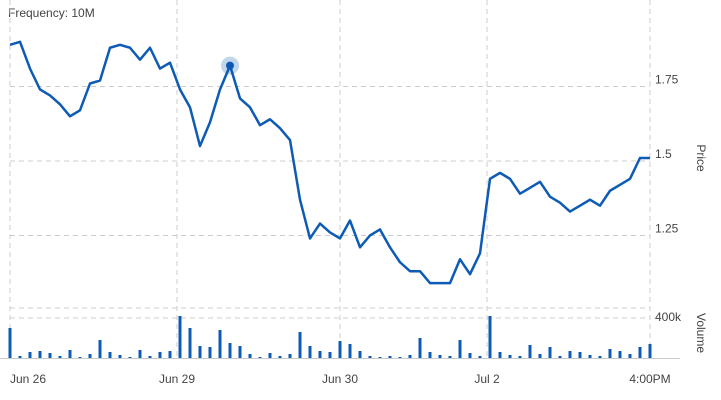 This screenshot has width=721, height=400. Describe the element at coordinates (701, 158) in the screenshot. I see `y-axis-label: Price` at that location.